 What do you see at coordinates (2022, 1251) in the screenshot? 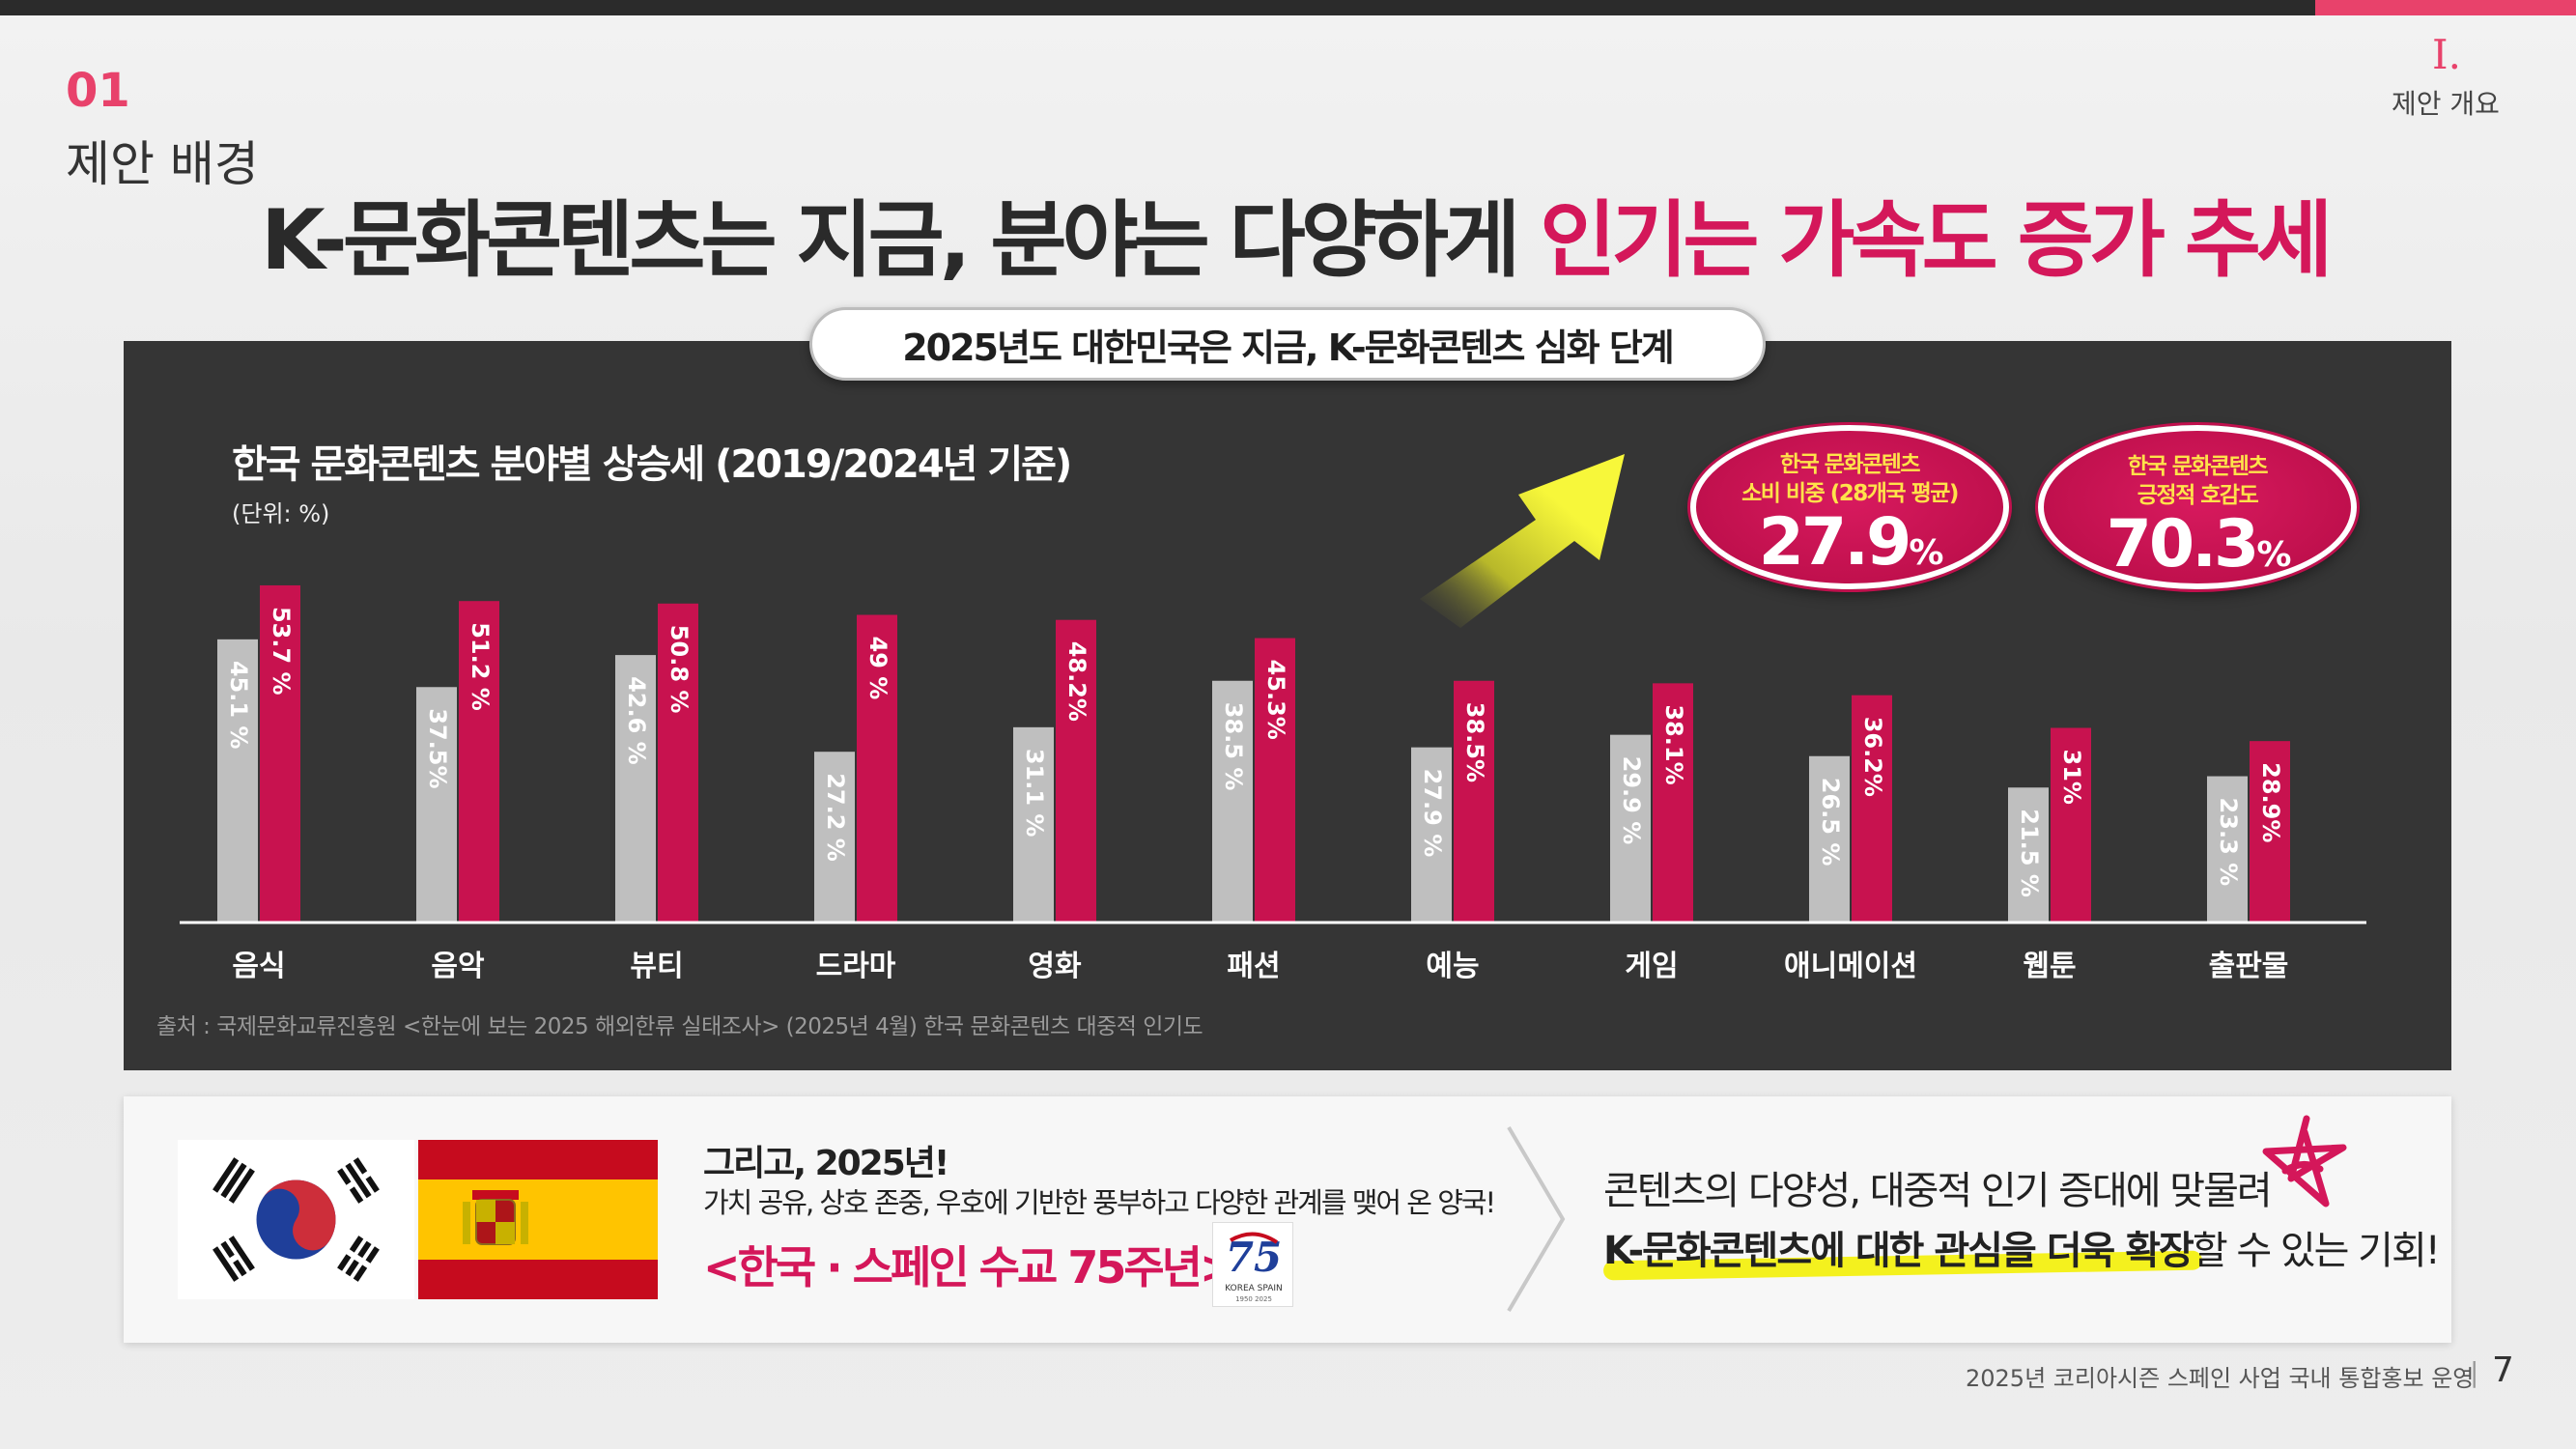
I see `conclusion-line-2: K-문화콘텐츠에 대한 관심을 더욱 확장할 수 있는 기회!` at bounding box center [2022, 1251].